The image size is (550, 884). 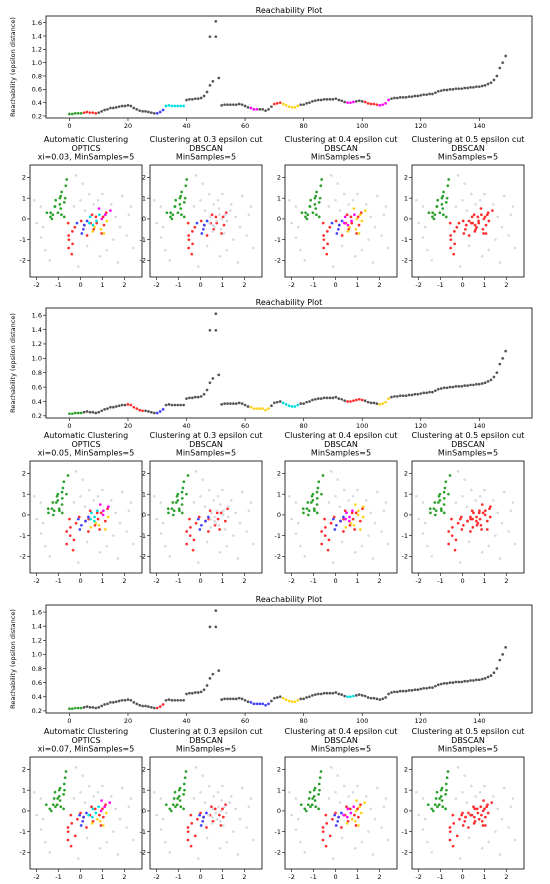 What do you see at coordinates (144, 494) in the screenshot?
I see `y-tick-label: 1` at bounding box center [144, 494].